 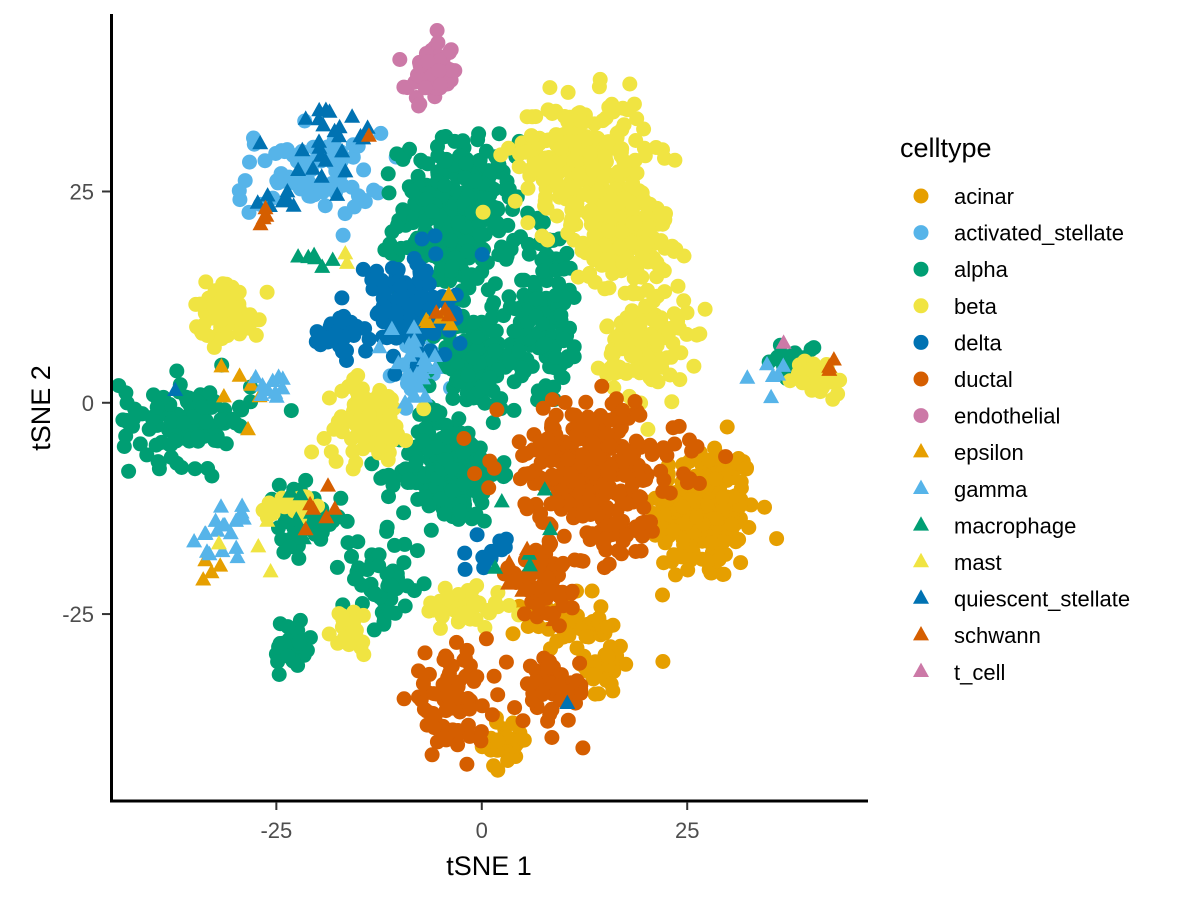 I want to click on y-axis-ticks: -25 0 25, so click(x=86, y=403).